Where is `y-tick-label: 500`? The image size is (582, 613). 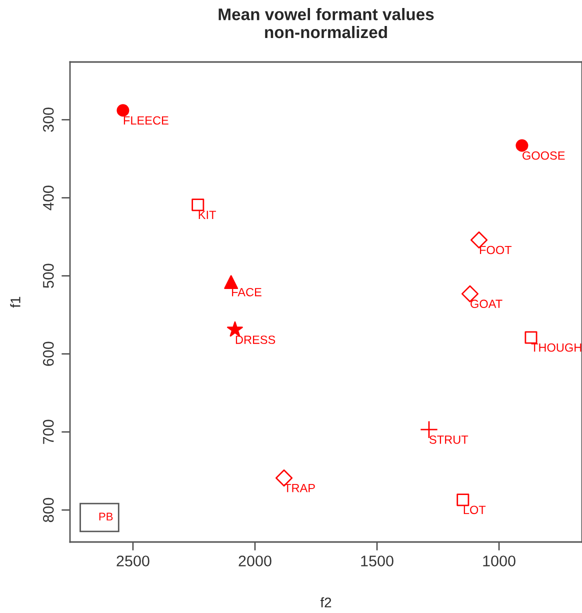 y-tick-label: 500 is located at coordinates (48, 276).